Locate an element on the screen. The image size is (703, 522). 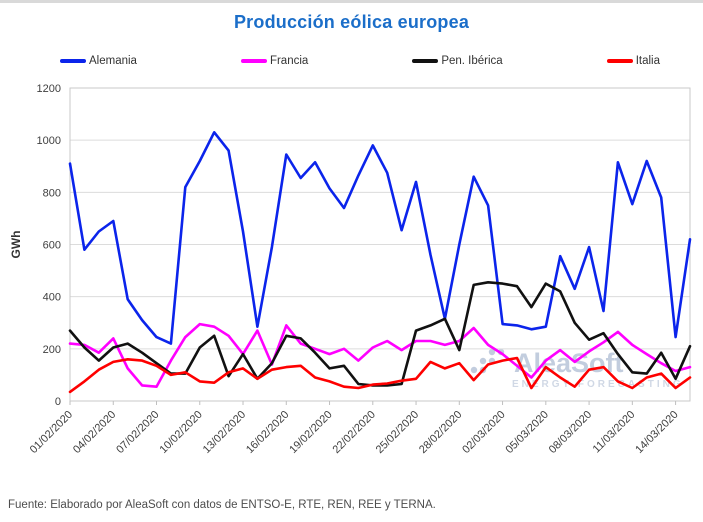
y-axis-tick-labels: 0 200 400 600 800 1000 1200 is located at coordinates (49, 245).